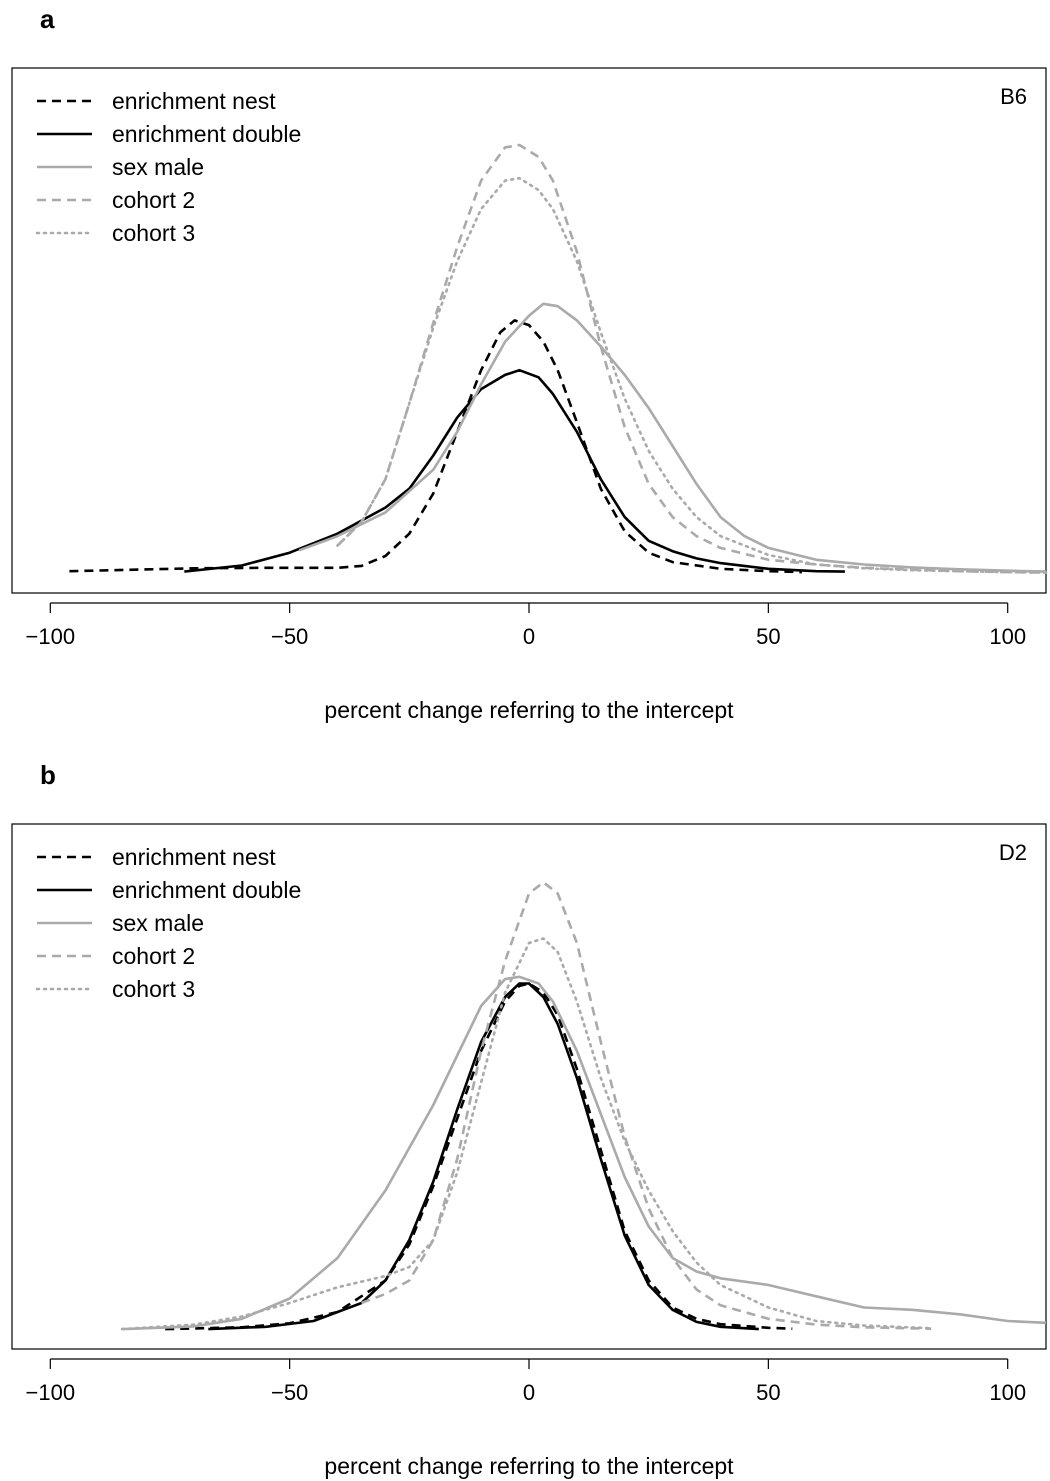 The image size is (1050, 1481). What do you see at coordinates (1007, 636) in the screenshot?
I see `x-tick-label-a: 100` at bounding box center [1007, 636].